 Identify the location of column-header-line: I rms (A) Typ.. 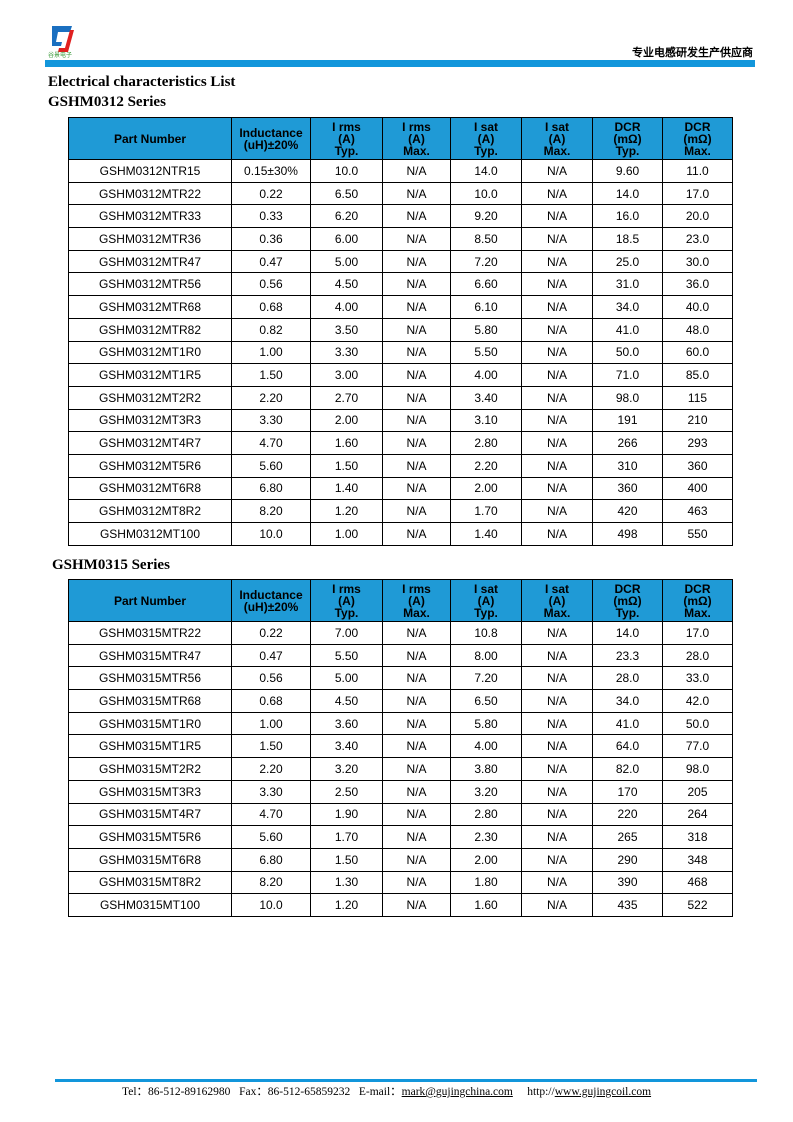
(346, 138).